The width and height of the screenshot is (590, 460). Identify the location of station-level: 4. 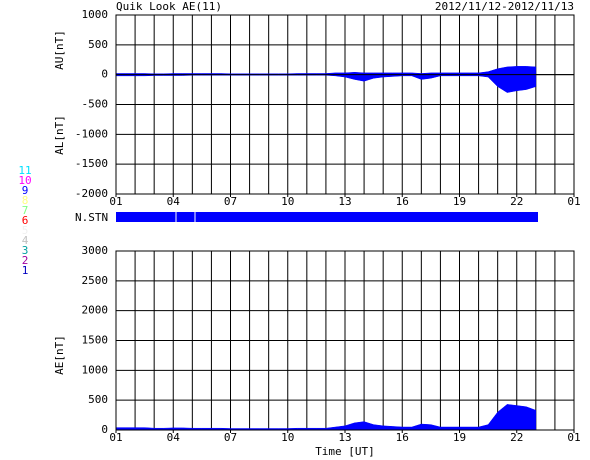
(25, 240).